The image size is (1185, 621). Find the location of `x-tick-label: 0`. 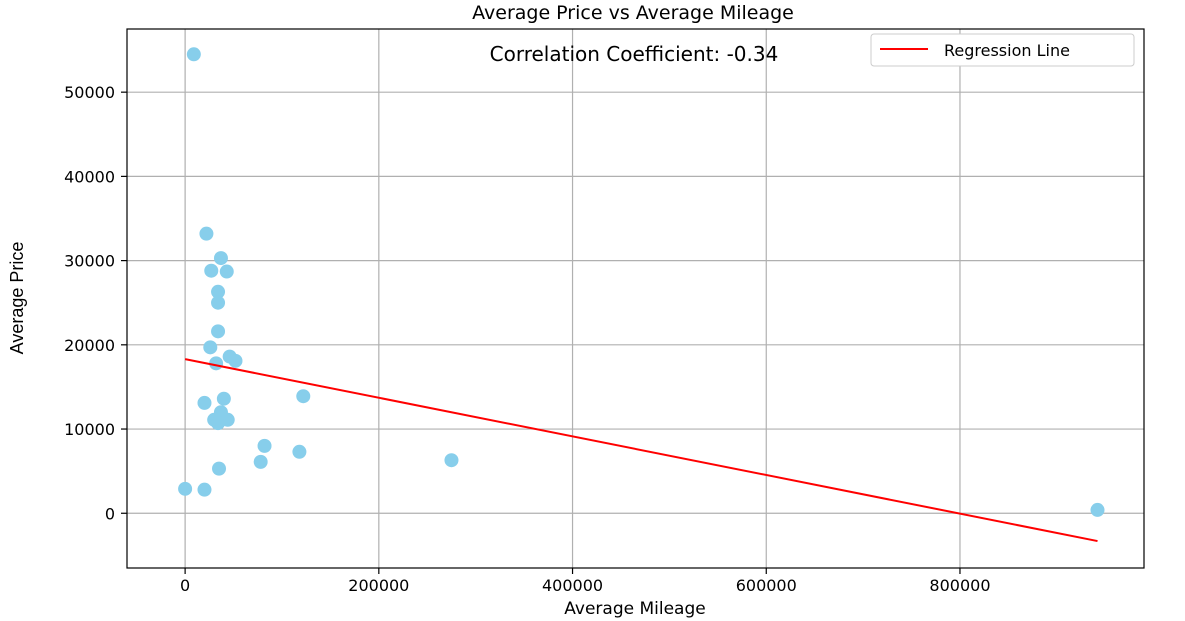

x-tick-label: 0 is located at coordinates (185, 585).